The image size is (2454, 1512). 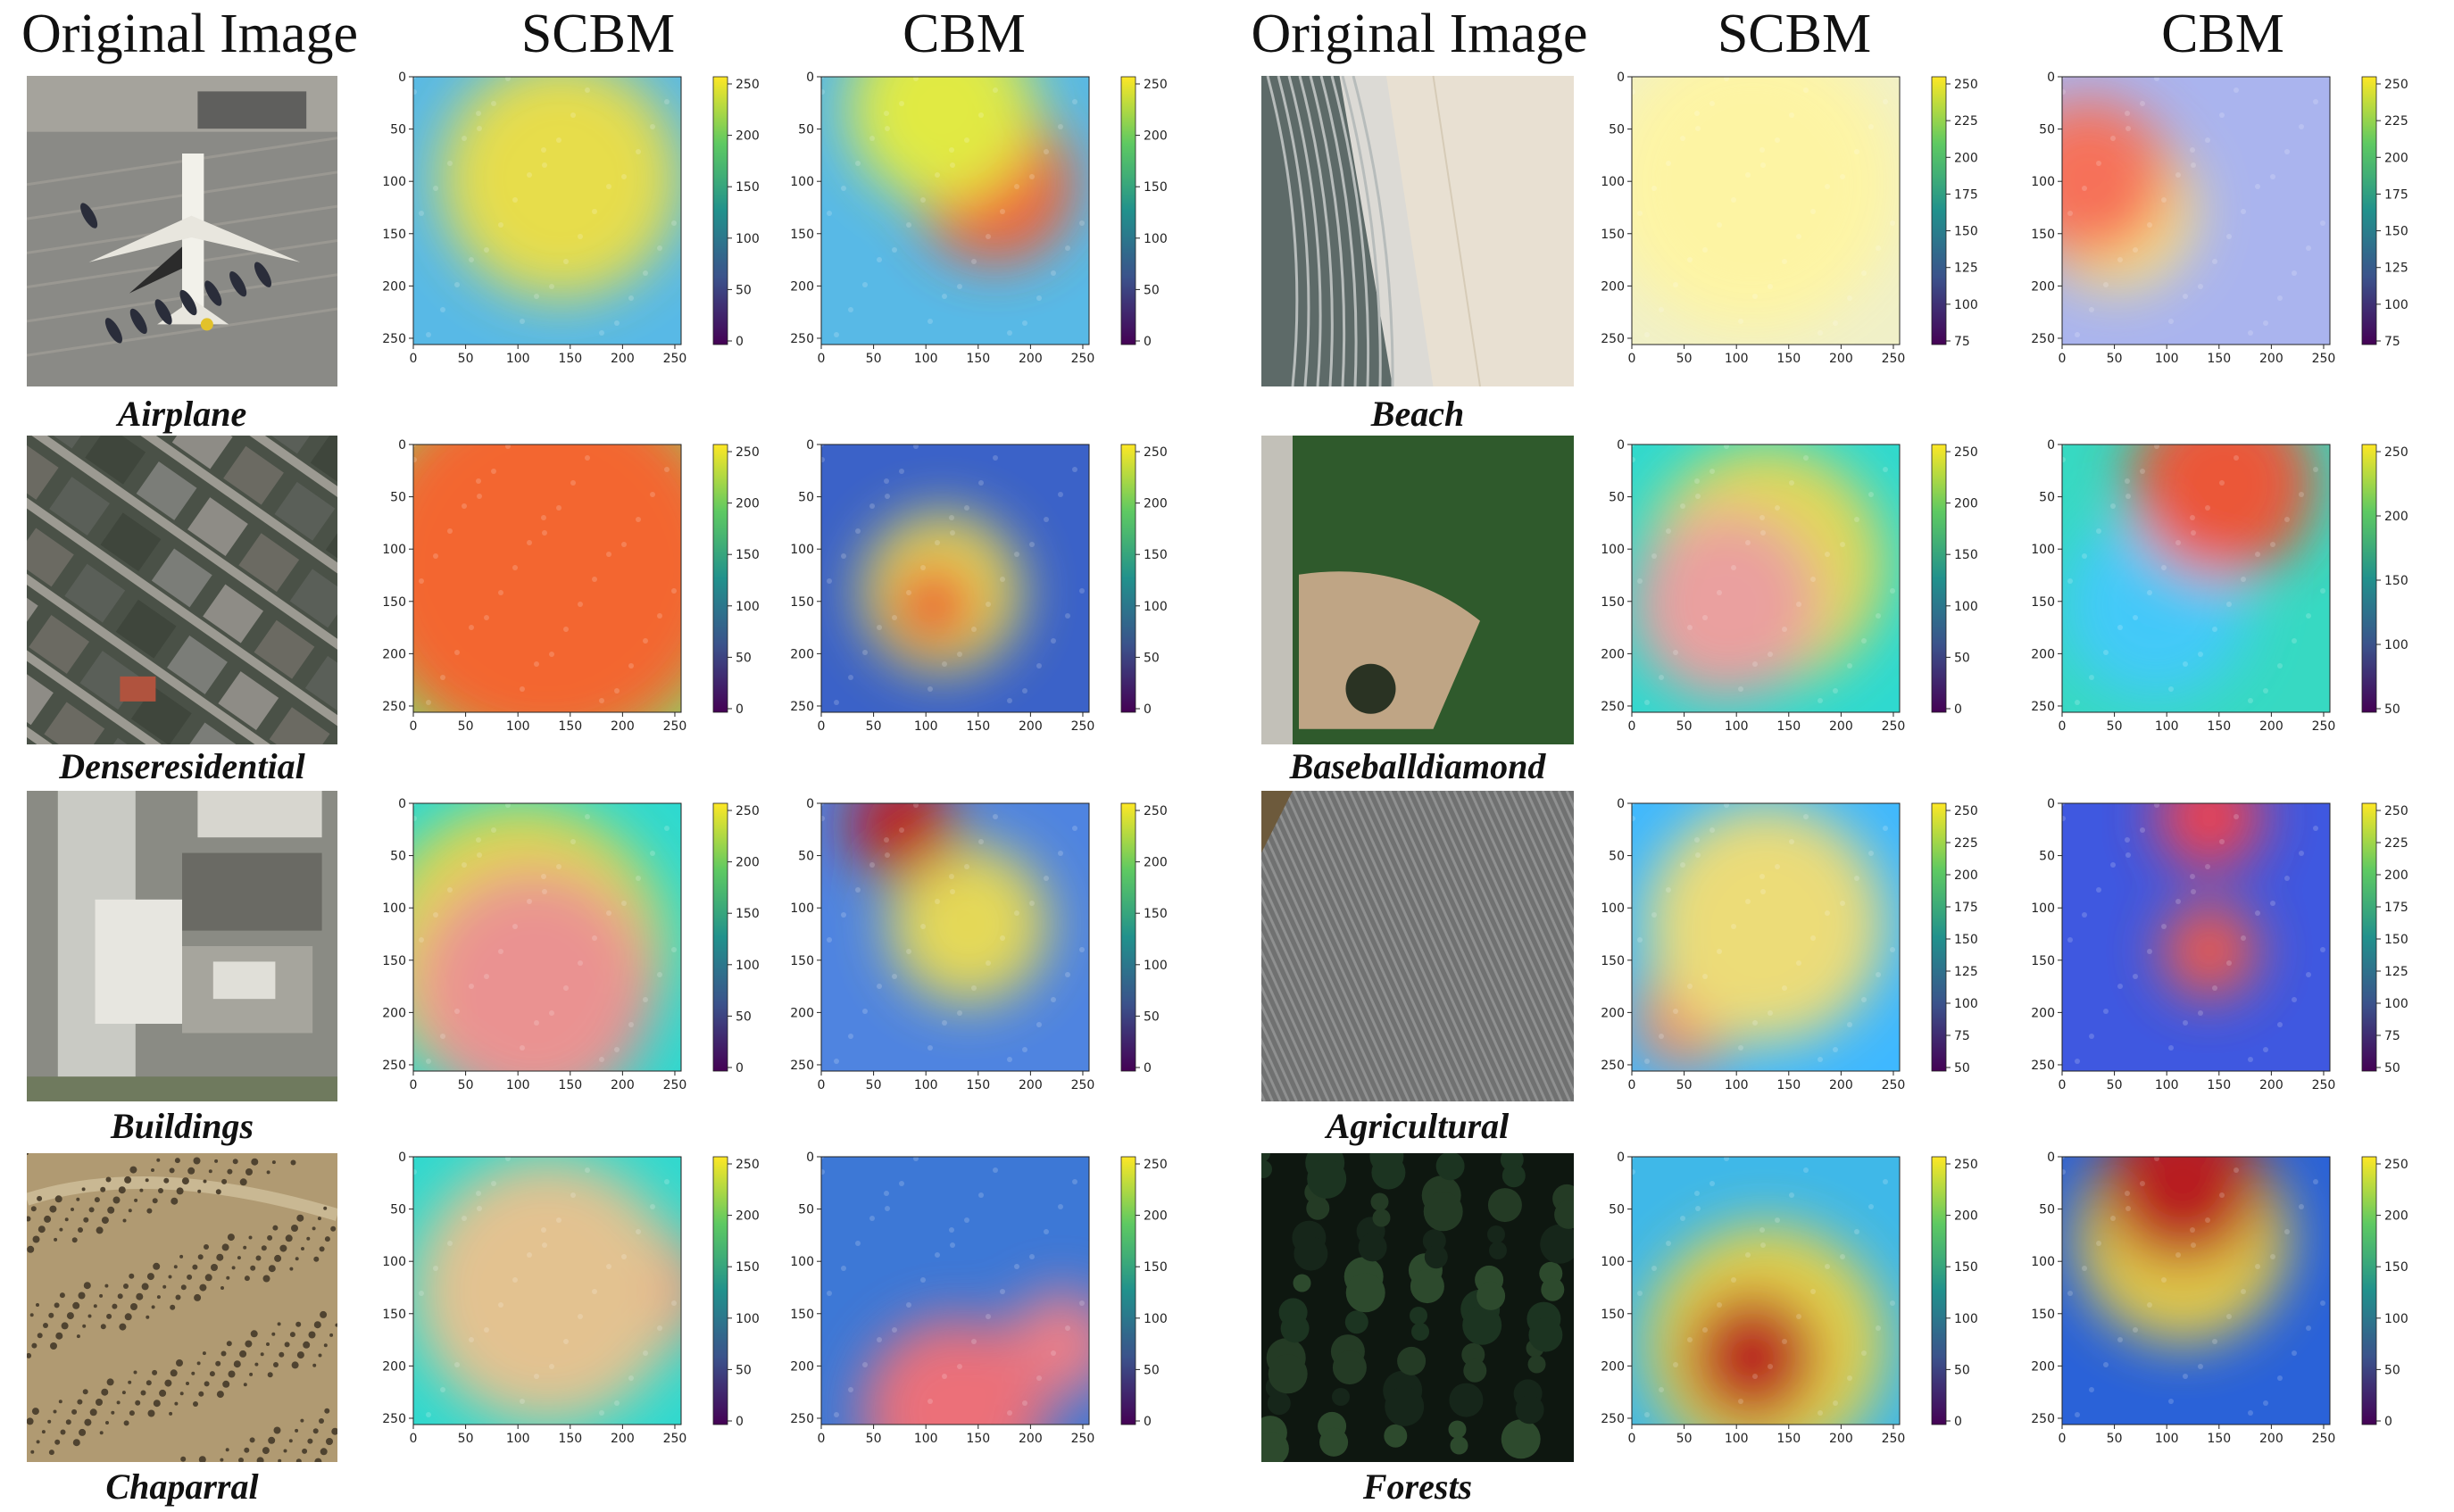 I want to click on original-image-baseball, so click(x=1417, y=590).